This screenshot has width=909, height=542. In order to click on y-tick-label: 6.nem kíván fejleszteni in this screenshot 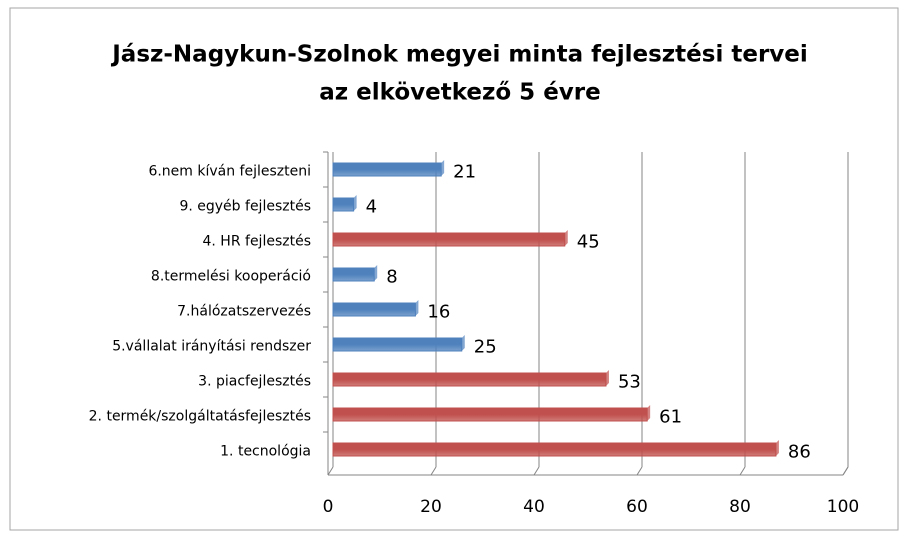, I will do `click(229, 172)`.